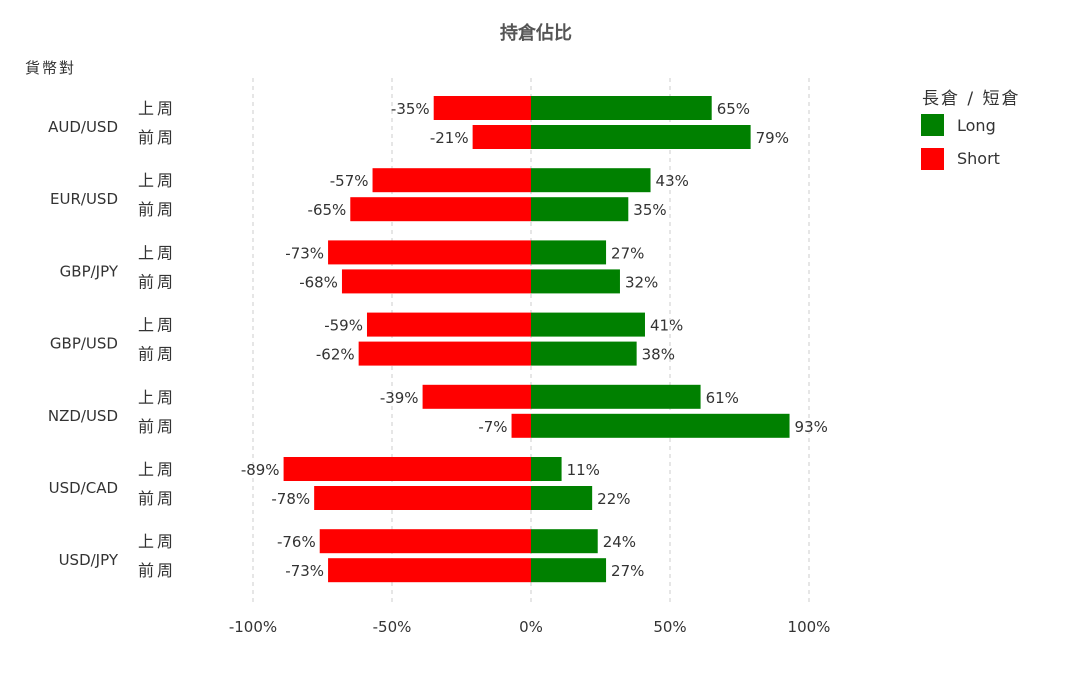 The height and width of the screenshot is (677, 1078). I want to click on long-value-label: 93%, so click(811, 427).